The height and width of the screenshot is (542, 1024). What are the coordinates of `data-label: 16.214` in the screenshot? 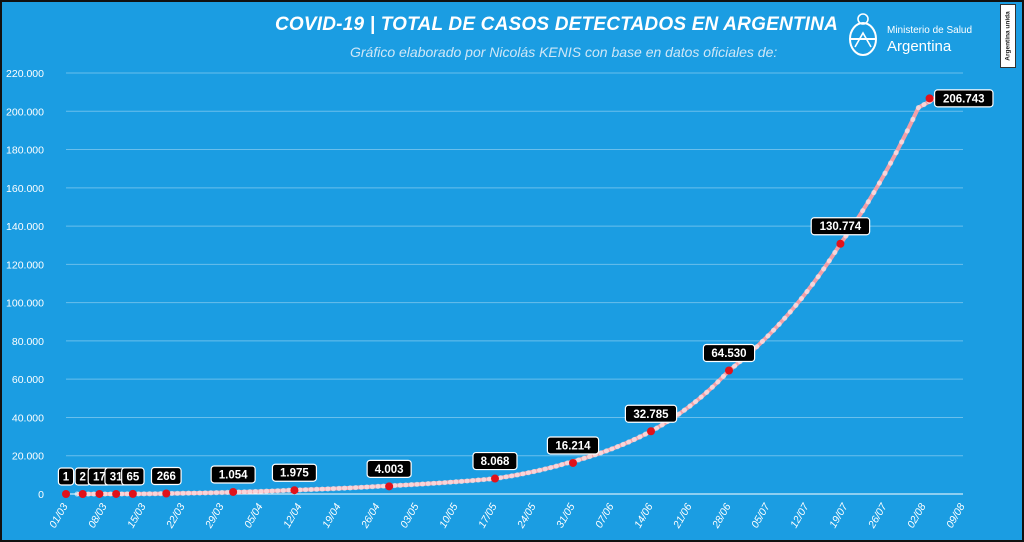 It's located at (573, 446).